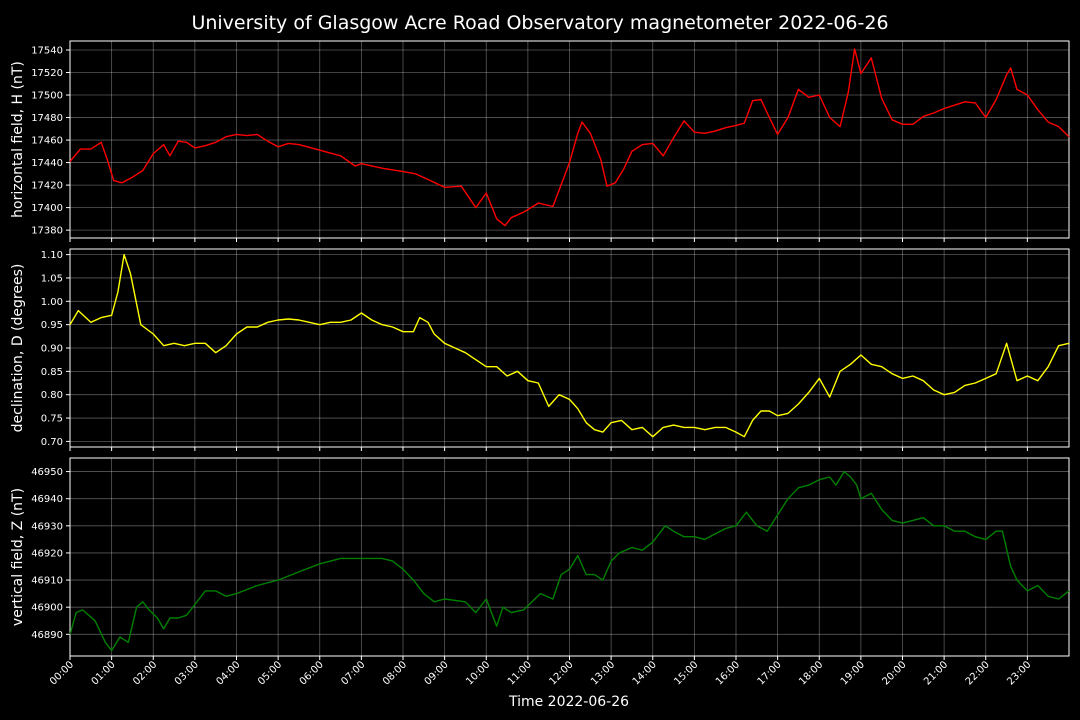 The width and height of the screenshot is (1080, 720). Describe the element at coordinates (270, 673) in the screenshot. I see `x-tick-label: 05:00` at that location.